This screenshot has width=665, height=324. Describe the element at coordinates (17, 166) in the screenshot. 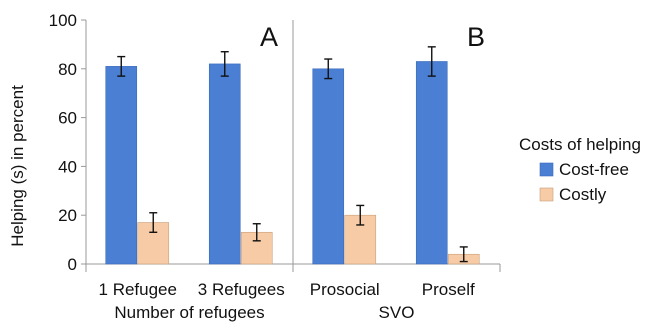

I see `y-axis-label: Helping (s) in percent` at that location.